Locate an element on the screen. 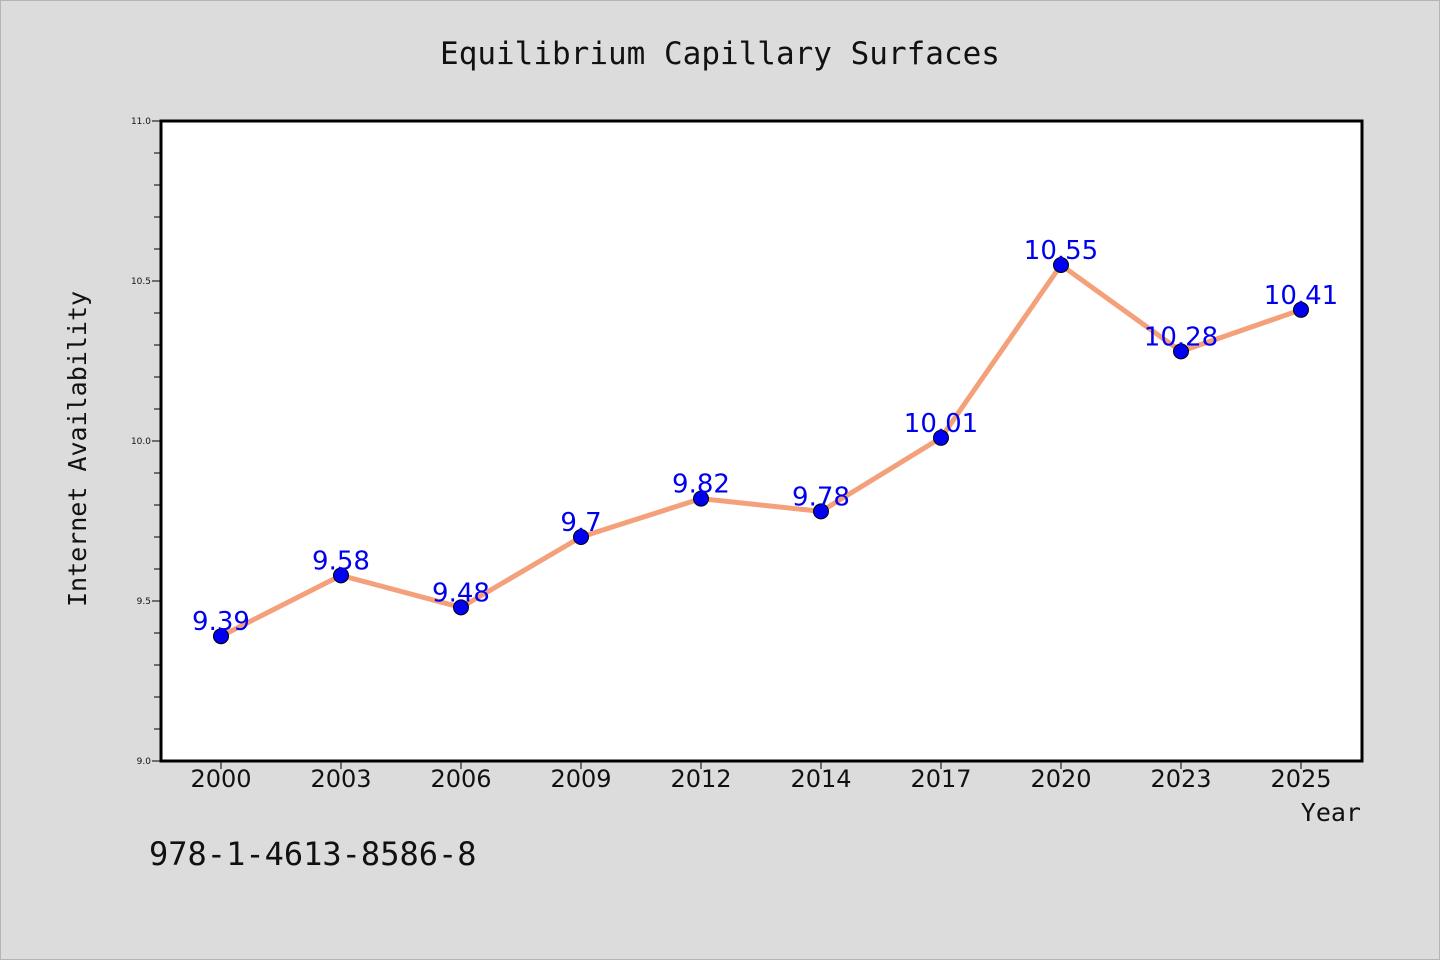 The image size is (1440, 960). data-label: 9.39 is located at coordinates (221, 622).